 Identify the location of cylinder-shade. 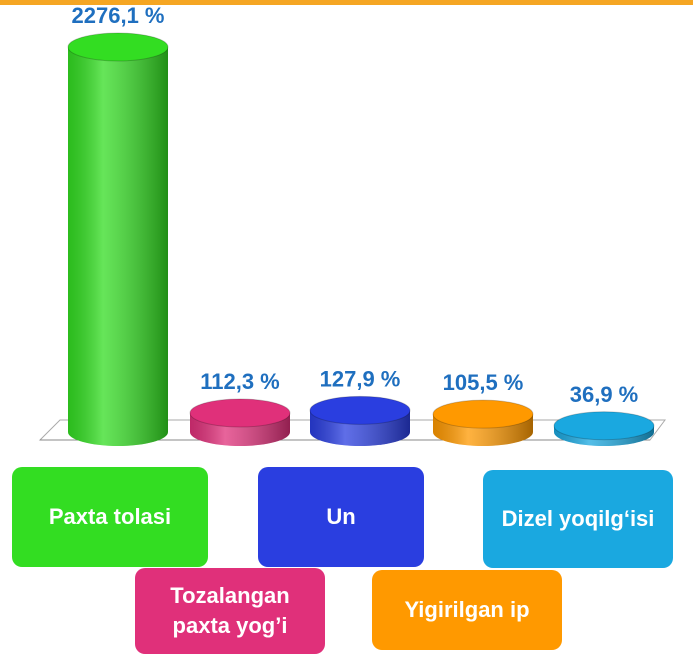
(118, 246).